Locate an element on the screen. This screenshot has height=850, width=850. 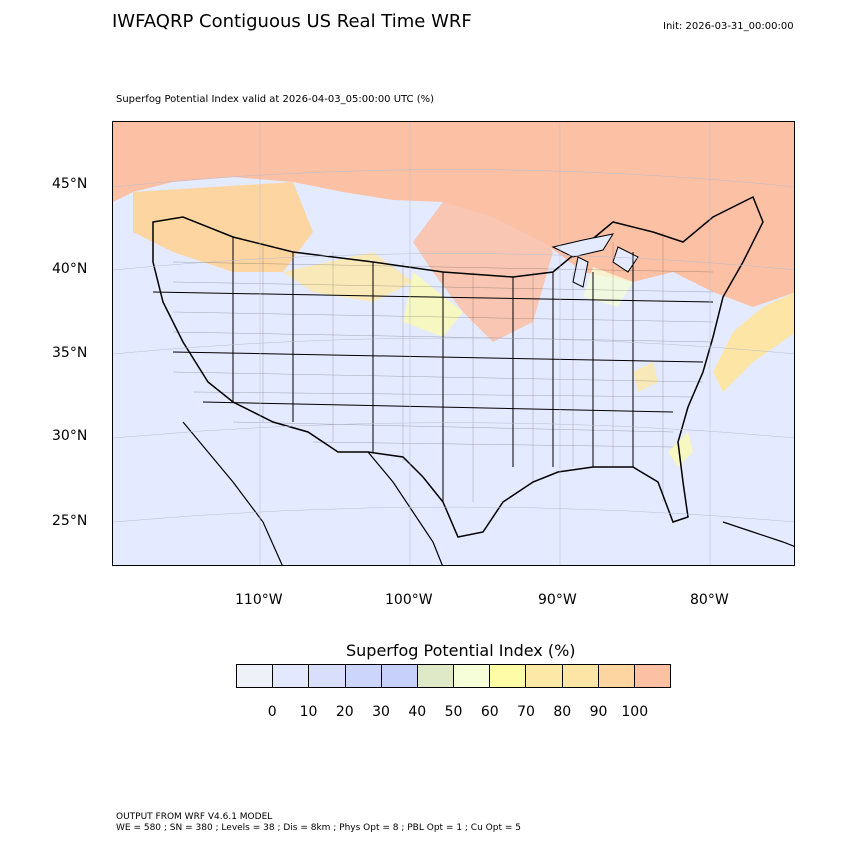
cuba-outline is located at coordinates (758, 534).